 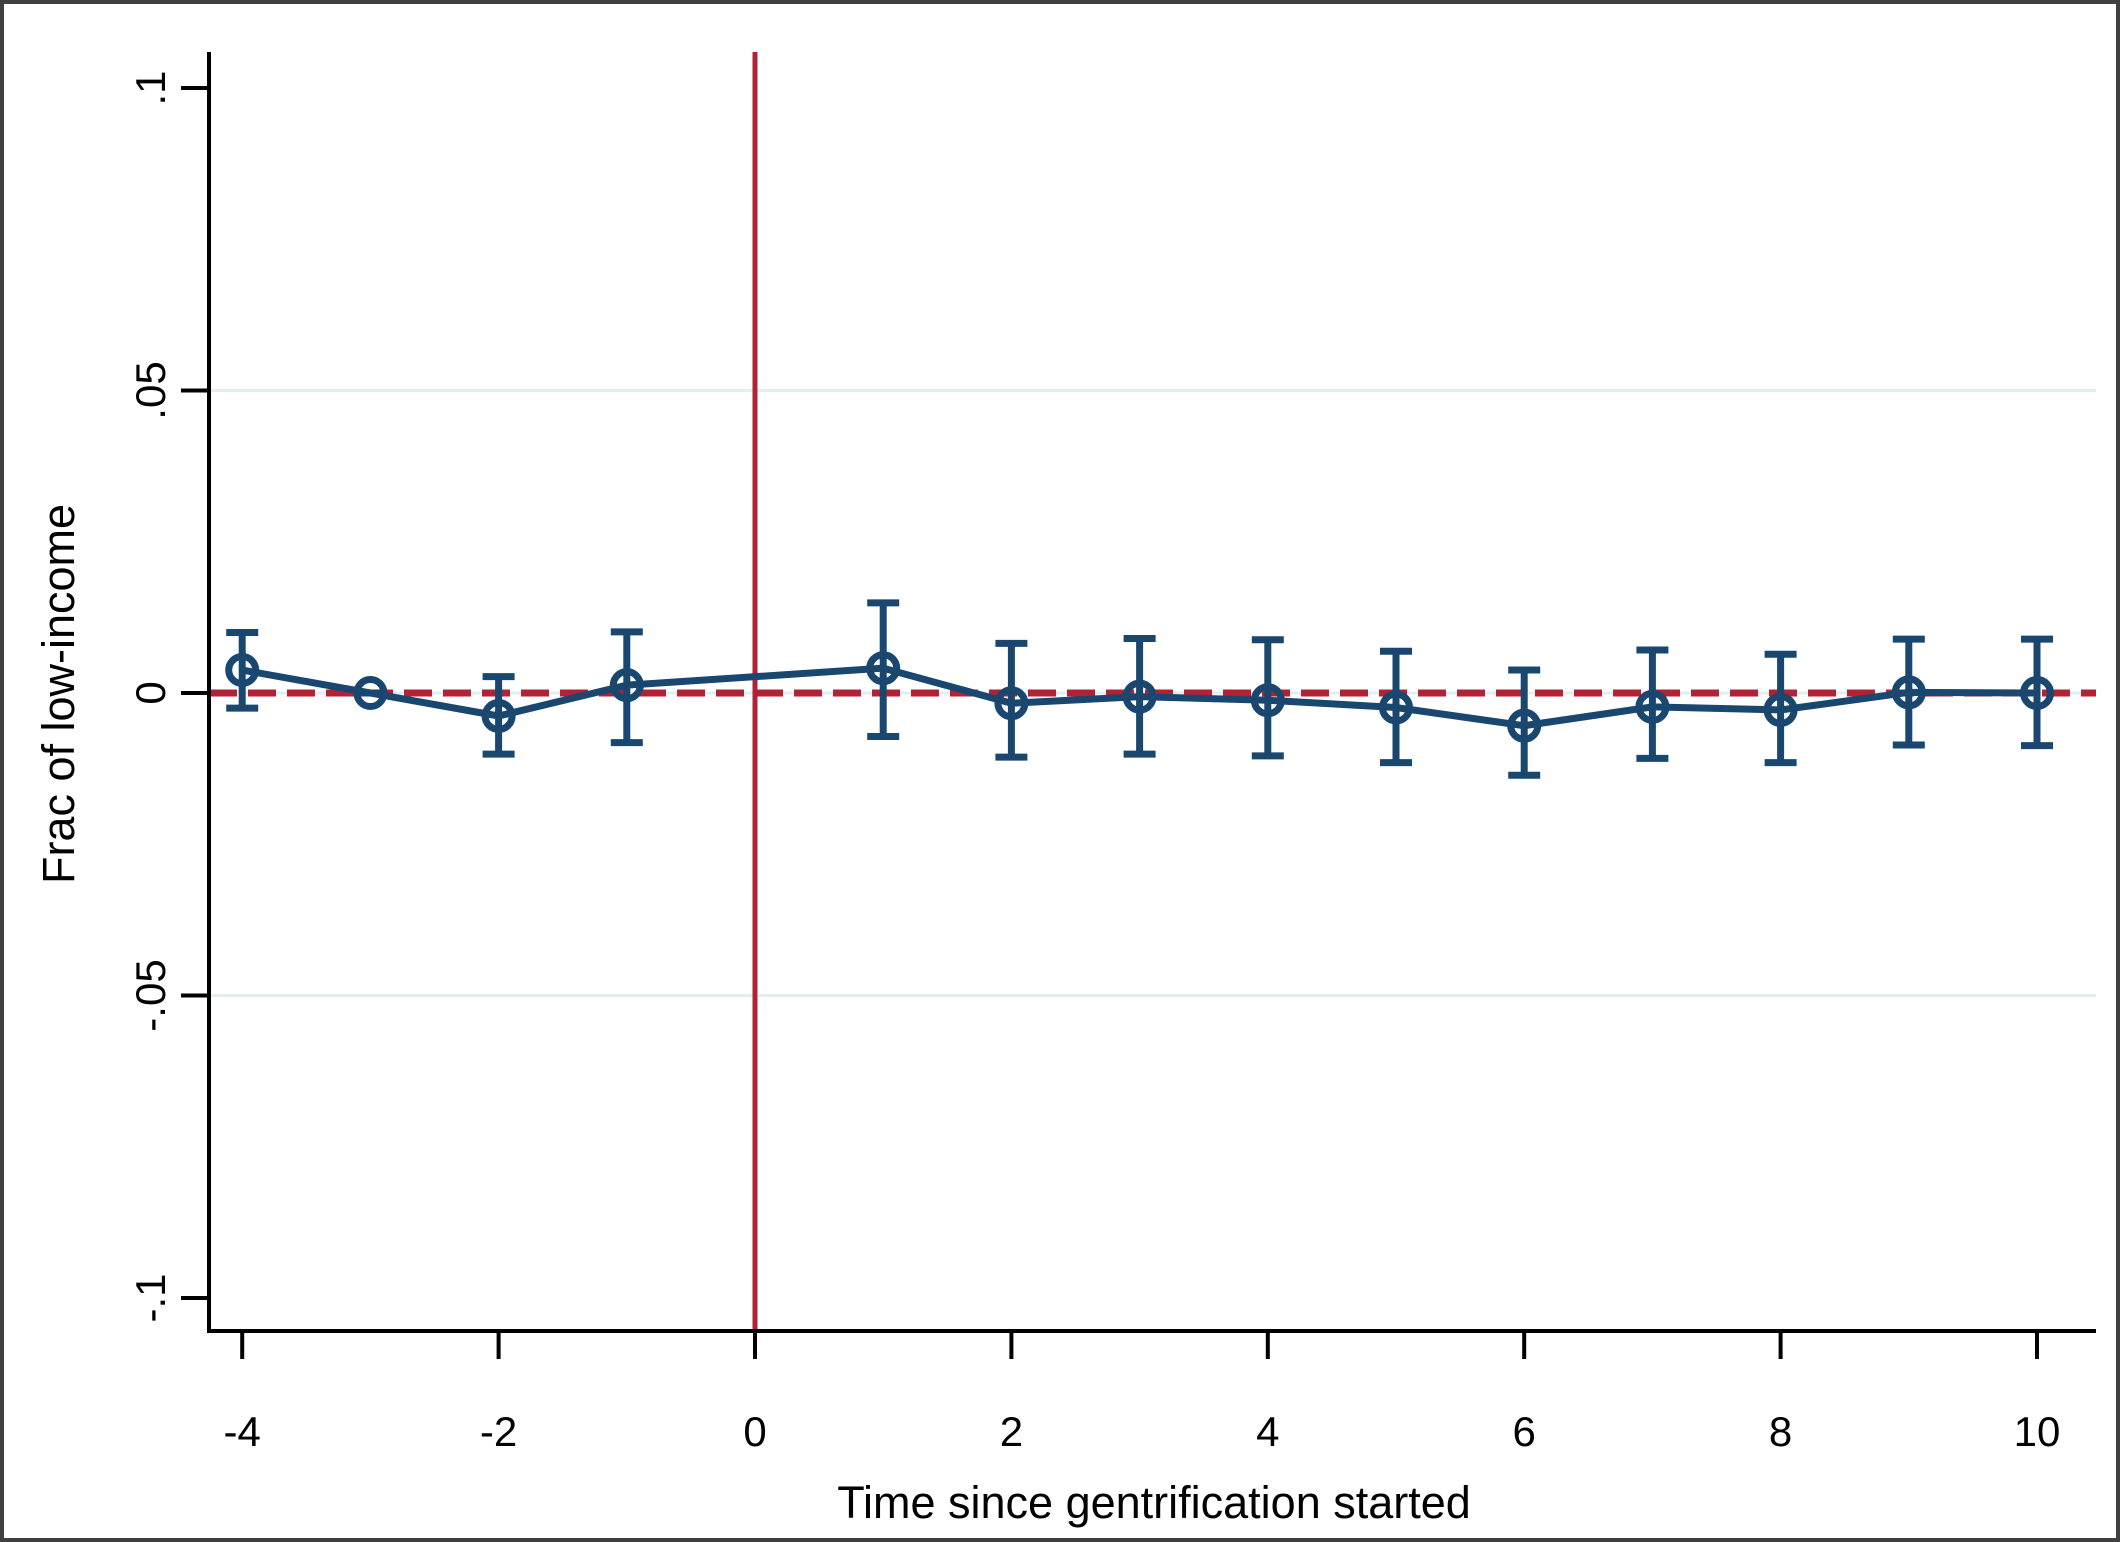 What do you see at coordinates (150, 390) in the screenshot?
I see `y-tick-label: .05` at bounding box center [150, 390].